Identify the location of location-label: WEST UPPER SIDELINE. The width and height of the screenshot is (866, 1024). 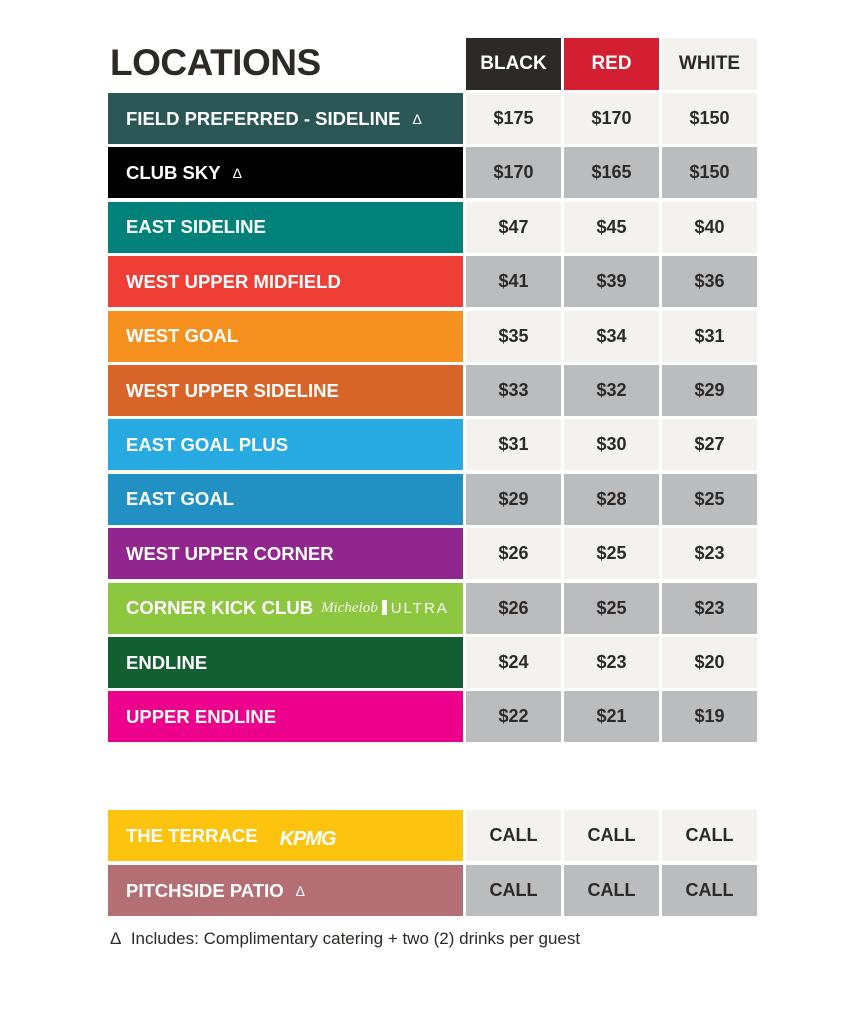
(285, 390).